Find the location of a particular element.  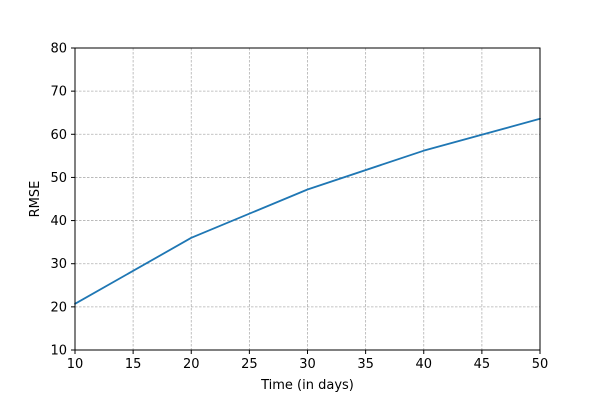

x-tick-label: 35 is located at coordinates (365, 364).